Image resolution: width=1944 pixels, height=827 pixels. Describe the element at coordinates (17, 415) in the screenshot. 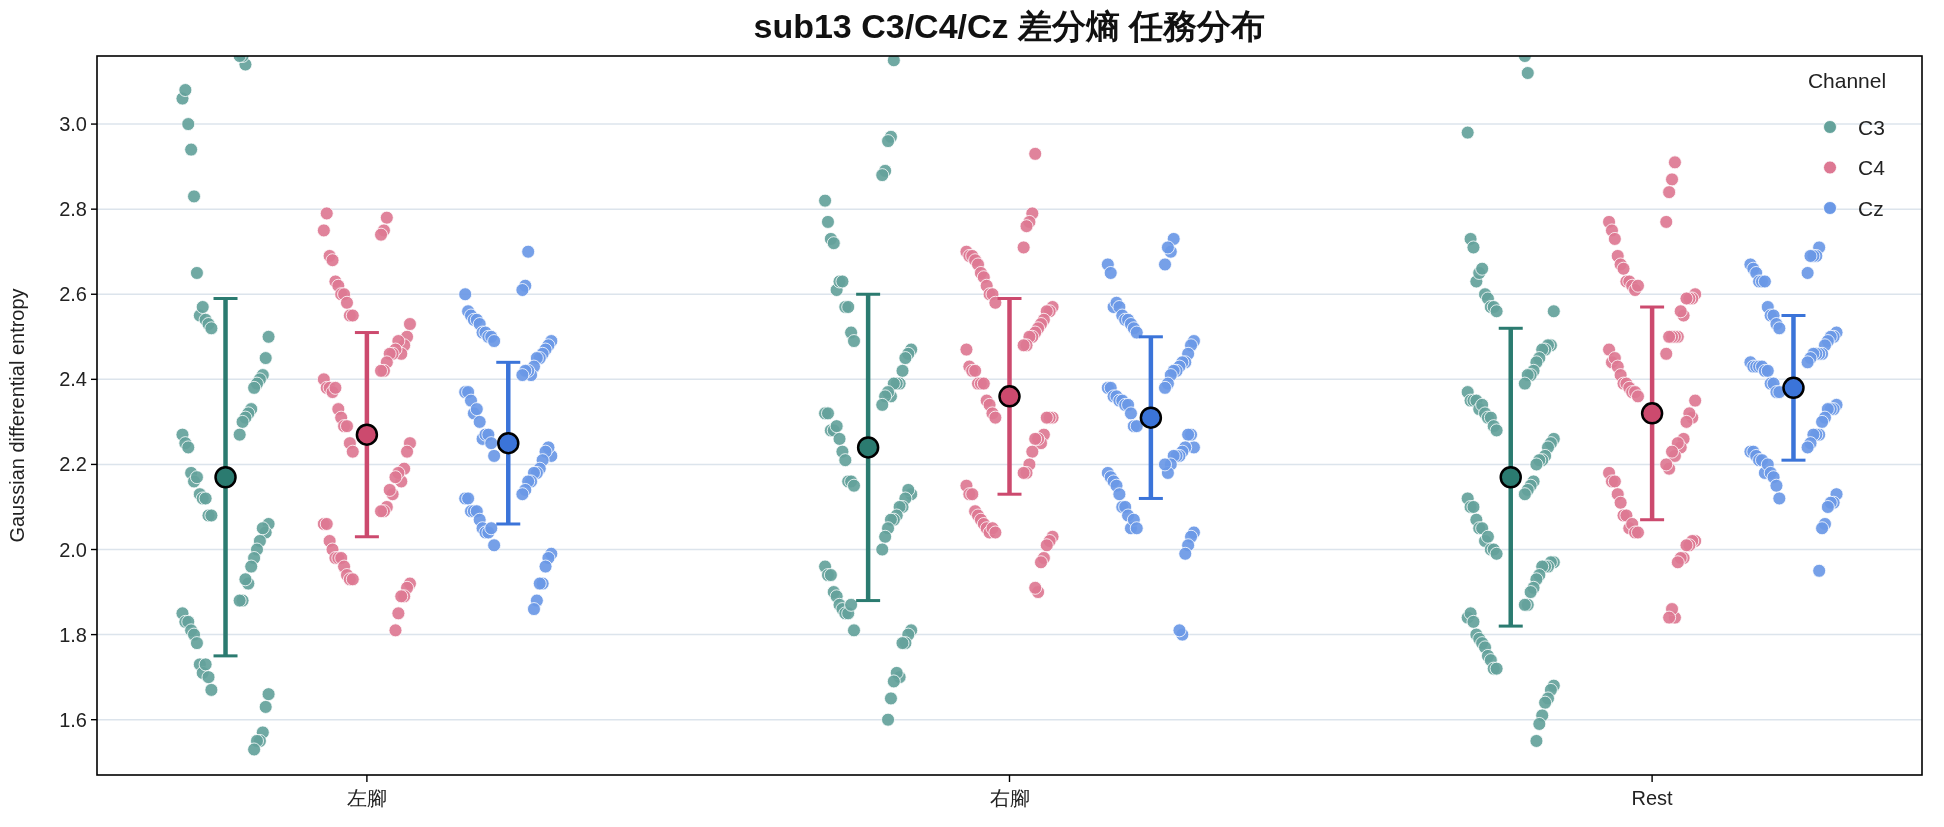

I see `y-axis-title: Gaussian differential entropy` at that location.